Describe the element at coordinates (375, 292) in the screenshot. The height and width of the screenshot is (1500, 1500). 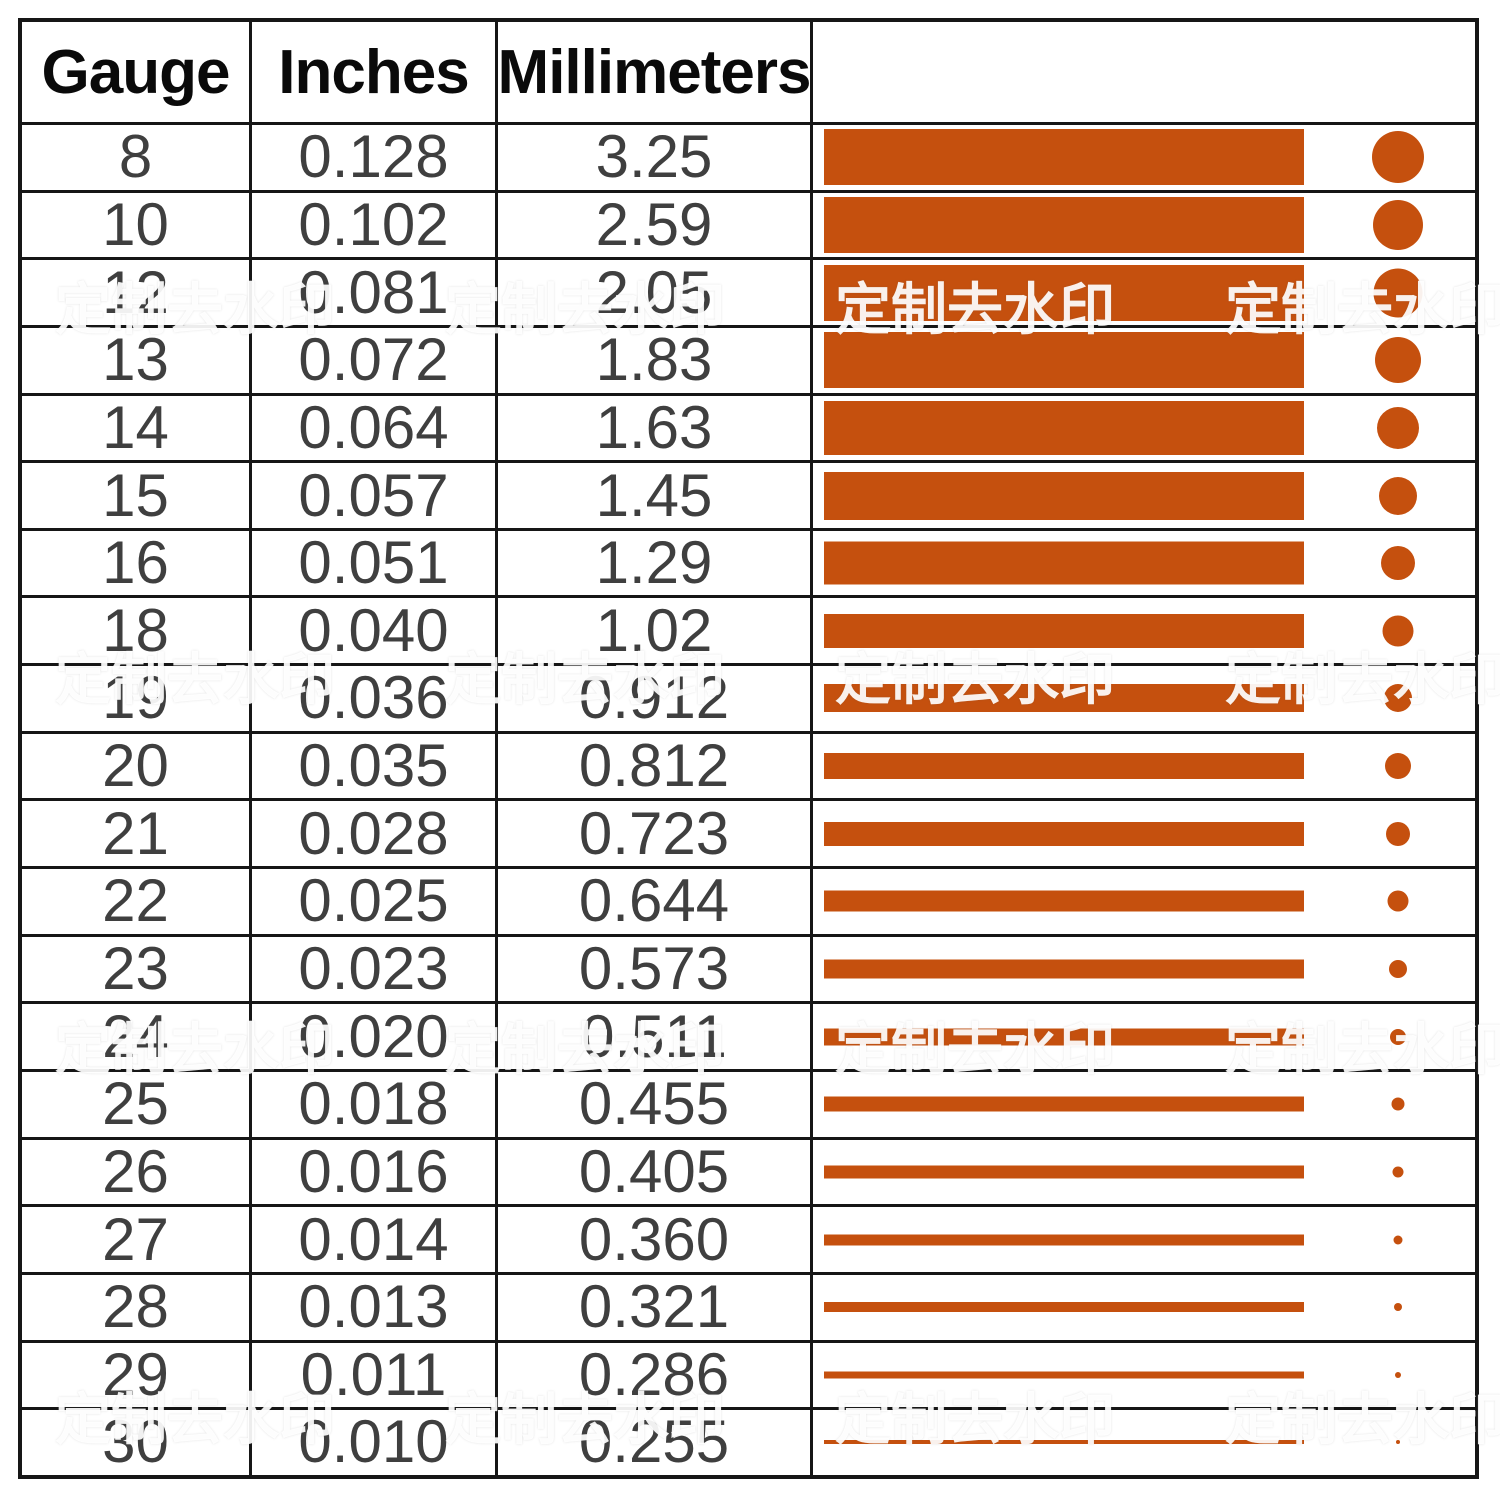
I see `inches-cell: 0.081` at that location.